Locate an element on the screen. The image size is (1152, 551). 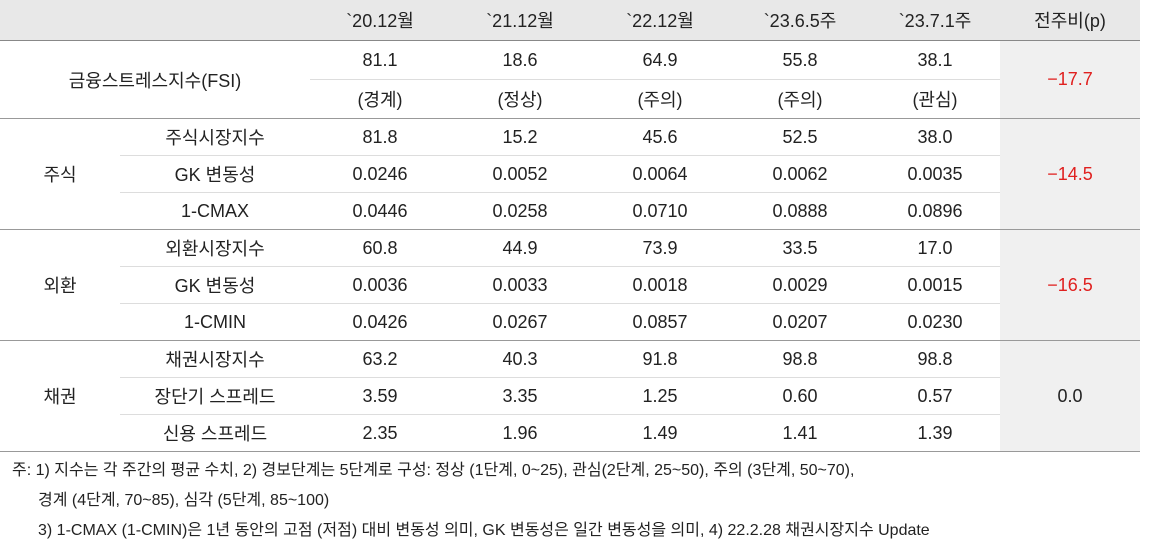
row-label: 외환시장지수 is located at coordinates (215, 248).